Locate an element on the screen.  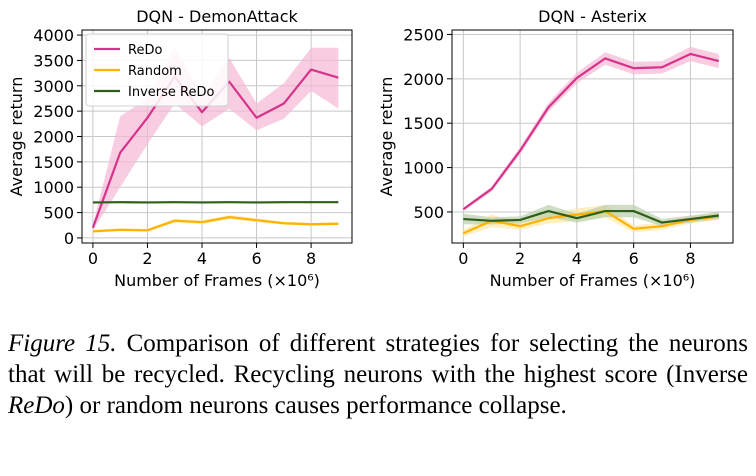
y-tick-label: 3500 is located at coordinates (53, 60).